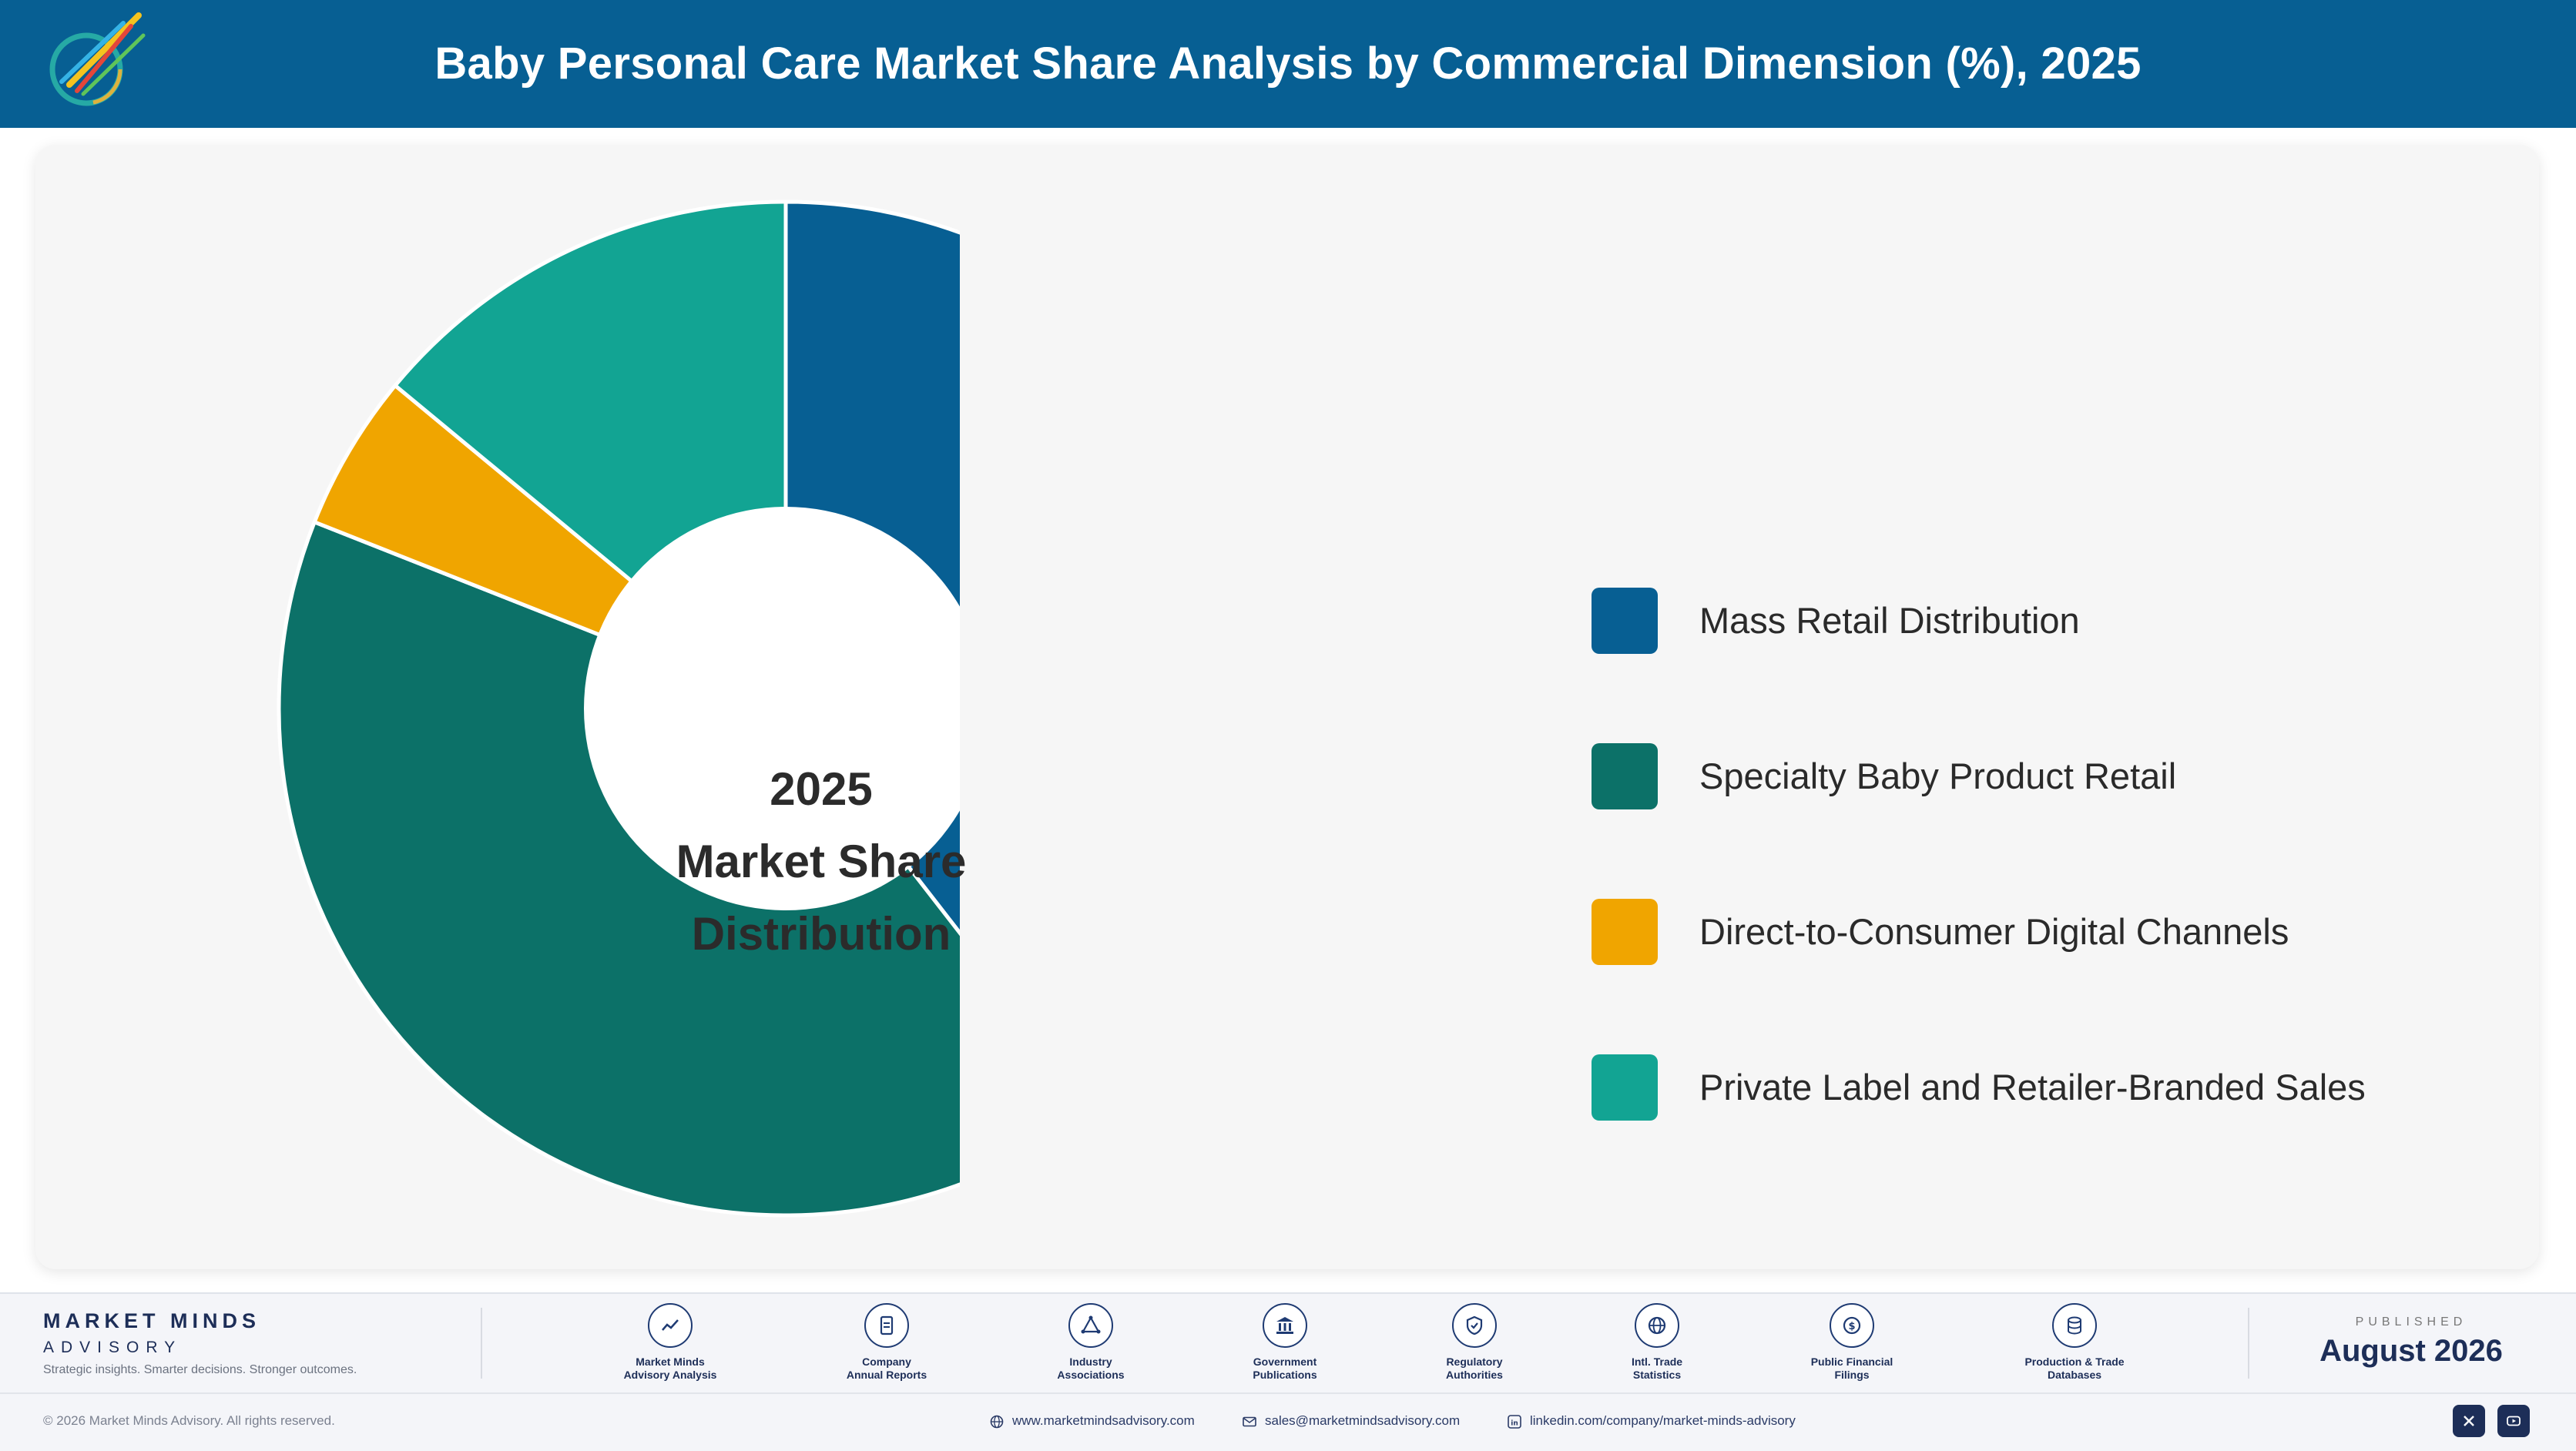 The width and height of the screenshot is (2576, 1451). What do you see at coordinates (1103, 1420) in the screenshot?
I see `website-text: www.marketmindsadvisory.com` at bounding box center [1103, 1420].